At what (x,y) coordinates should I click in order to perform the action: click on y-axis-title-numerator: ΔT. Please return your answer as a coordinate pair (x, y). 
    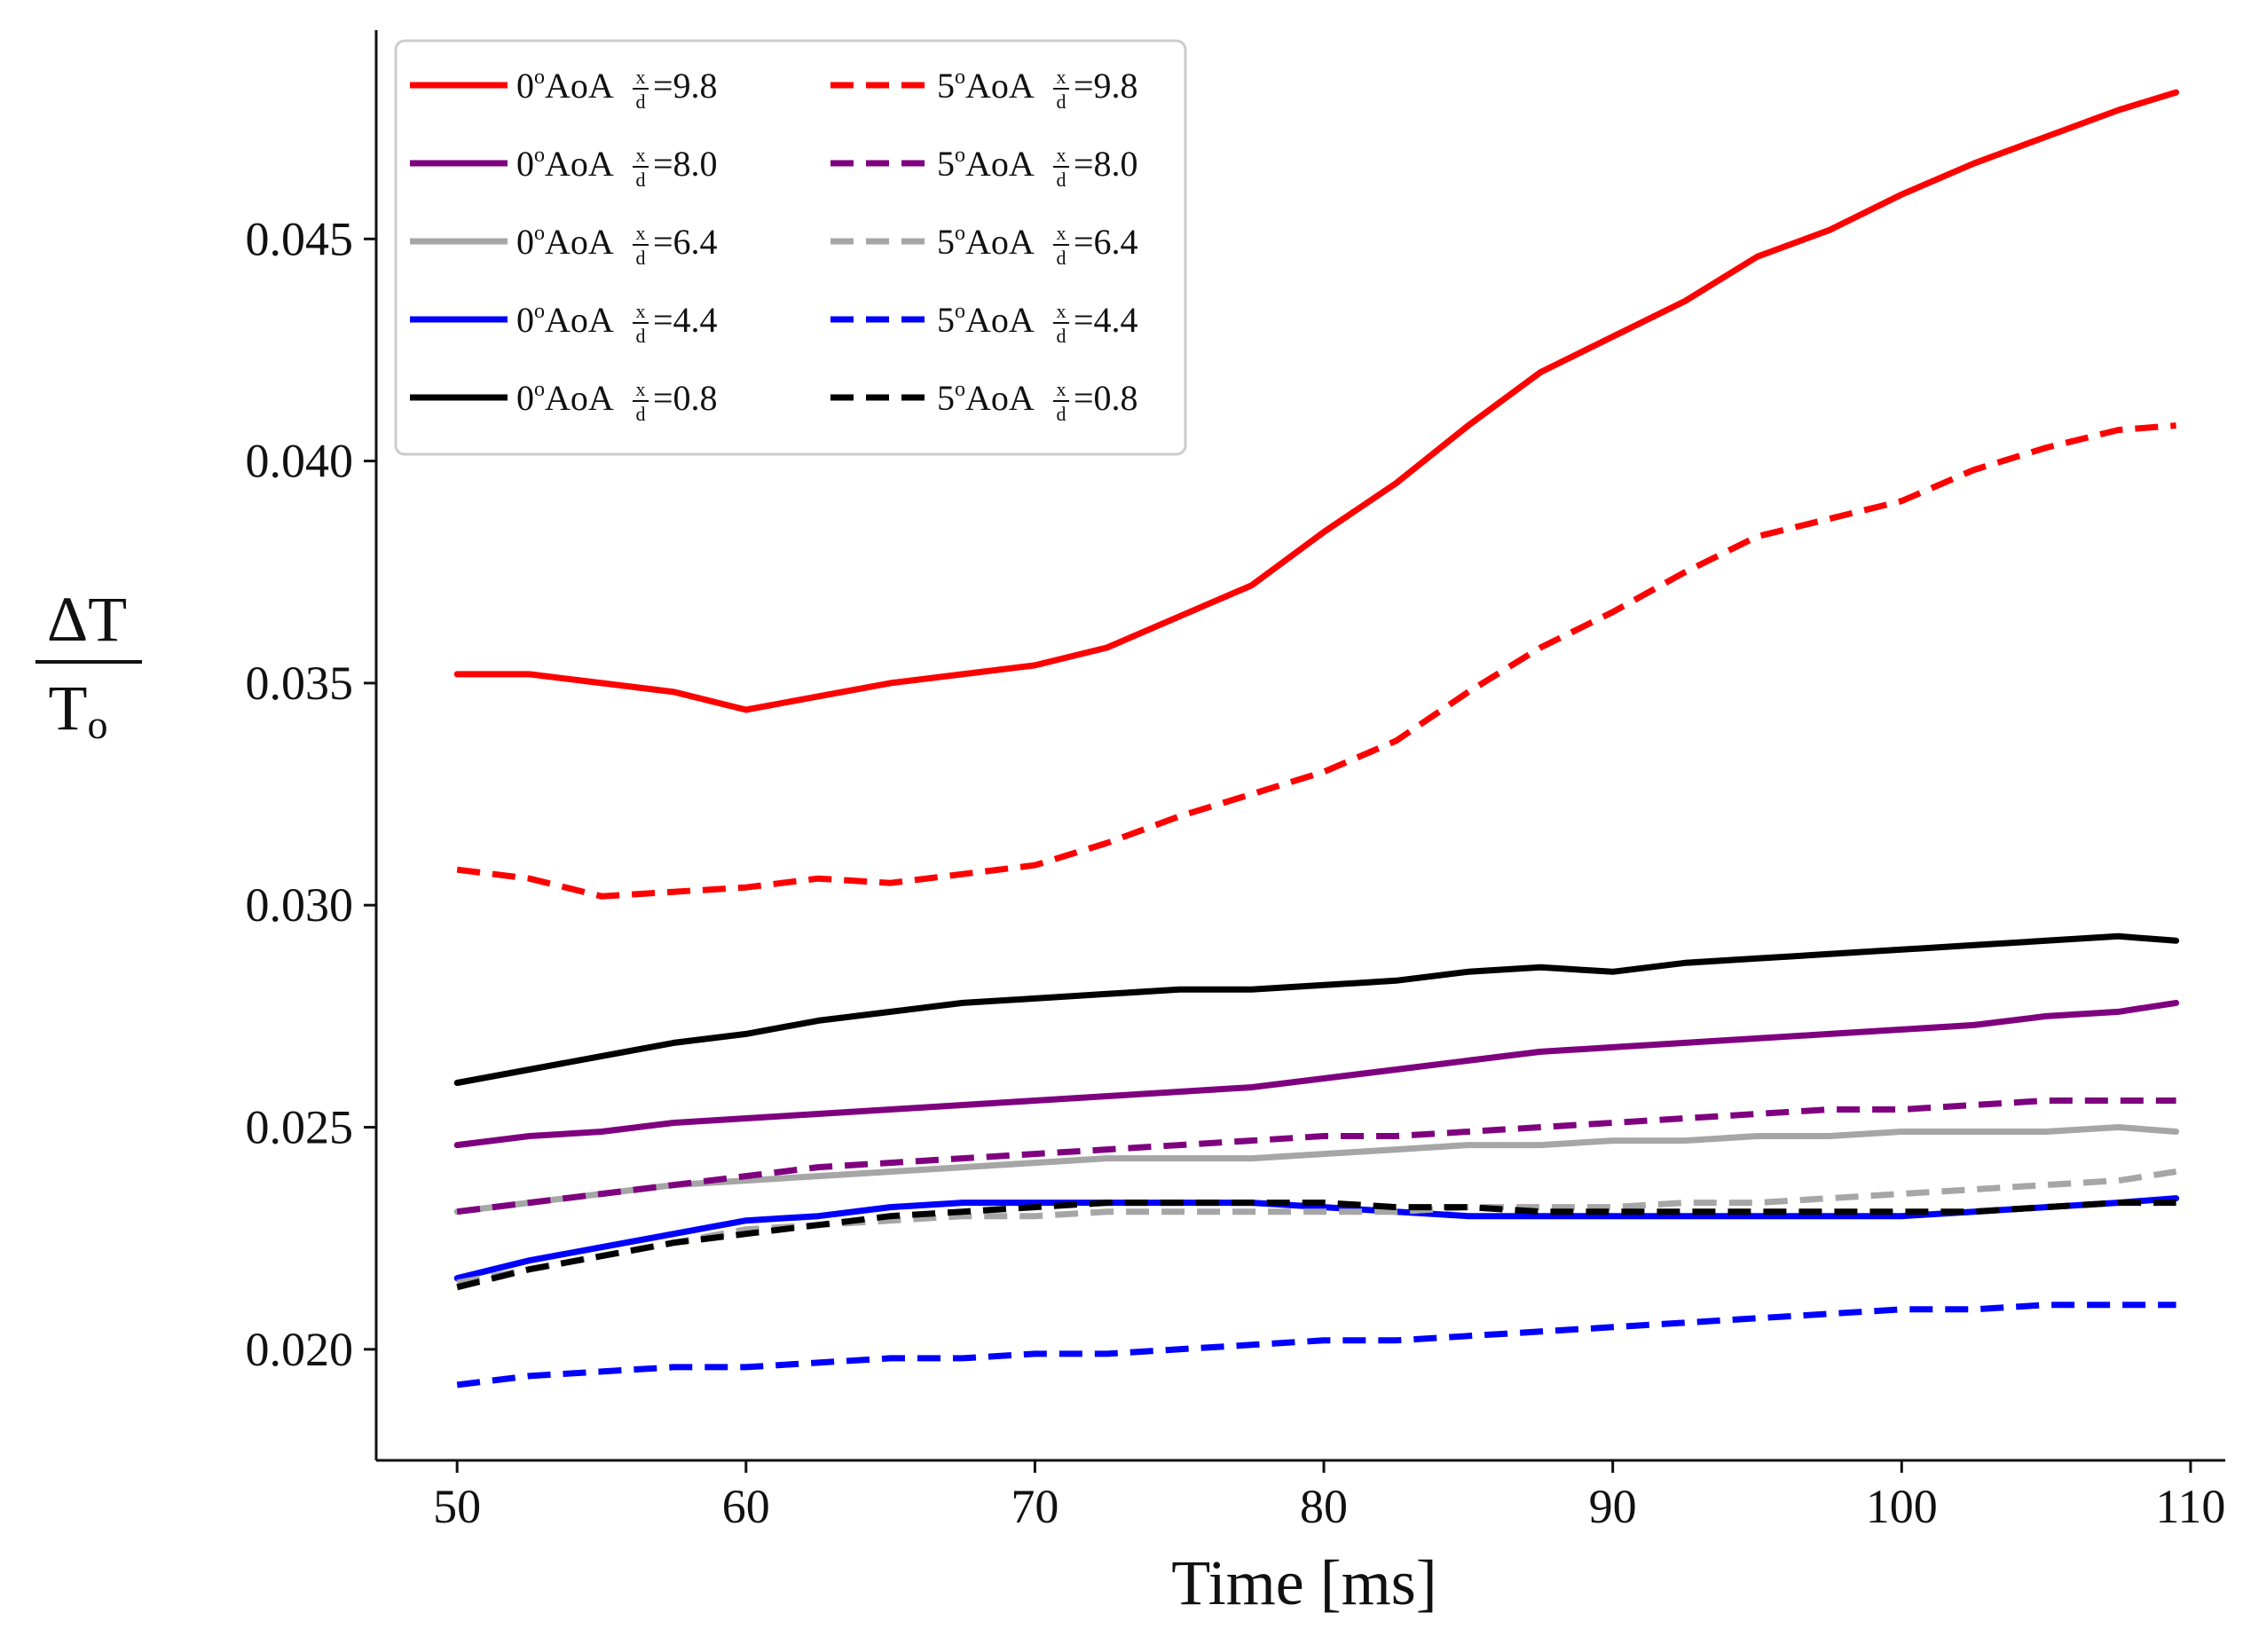
    Looking at the image, I should click on (87, 620).